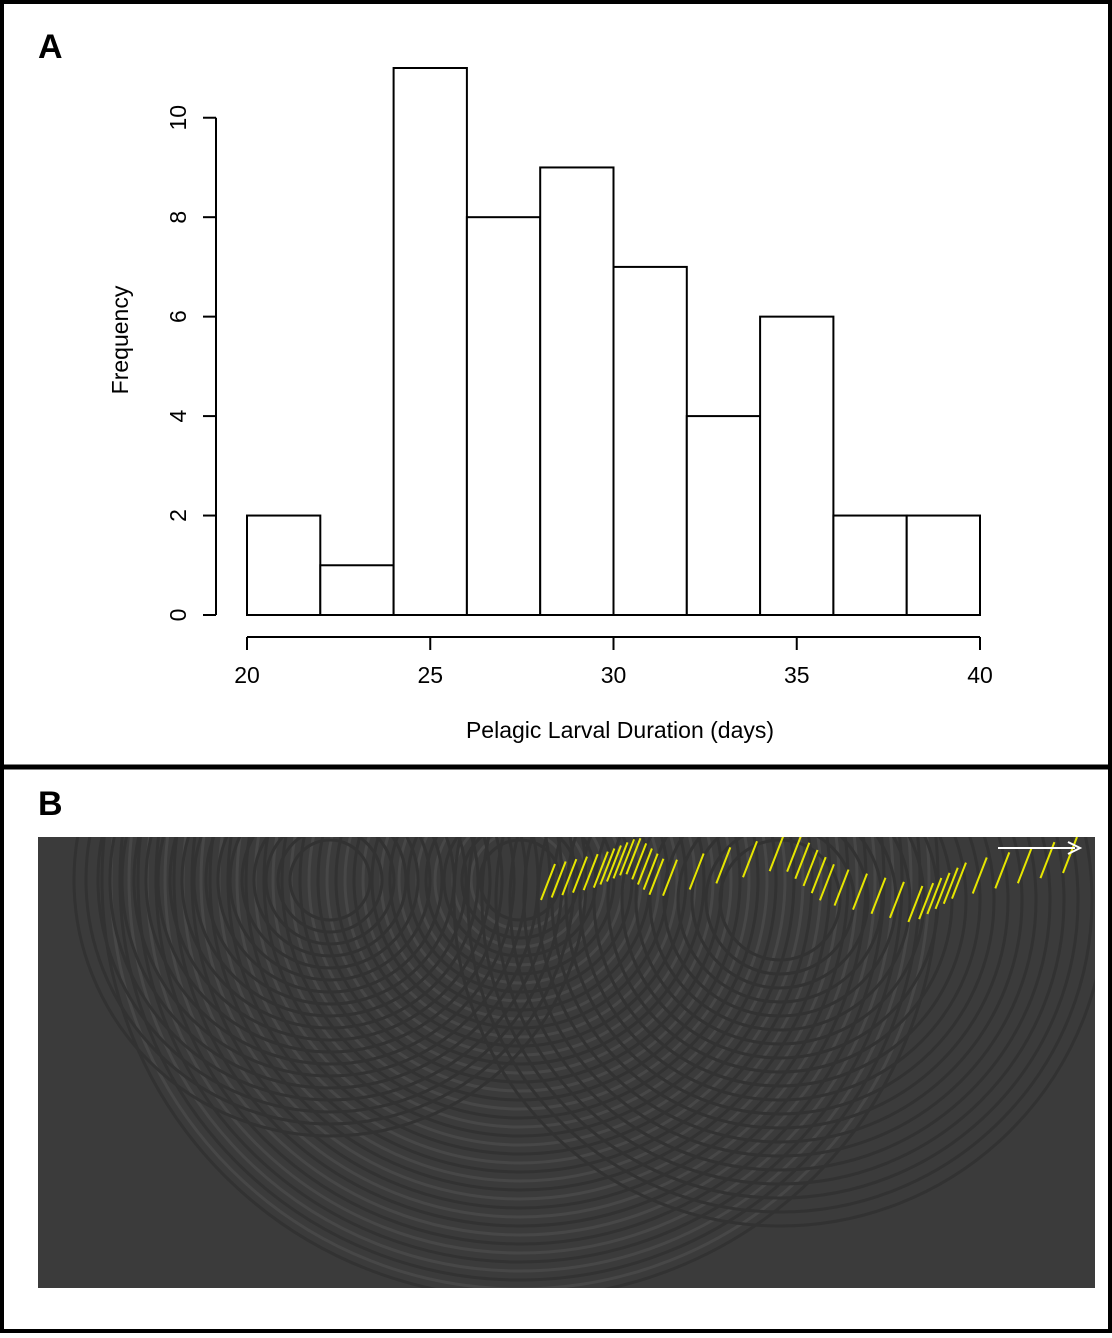 The height and width of the screenshot is (1338, 1112). Describe the element at coordinates (1075, 848) in the screenshot. I see `arrow-head` at that location.